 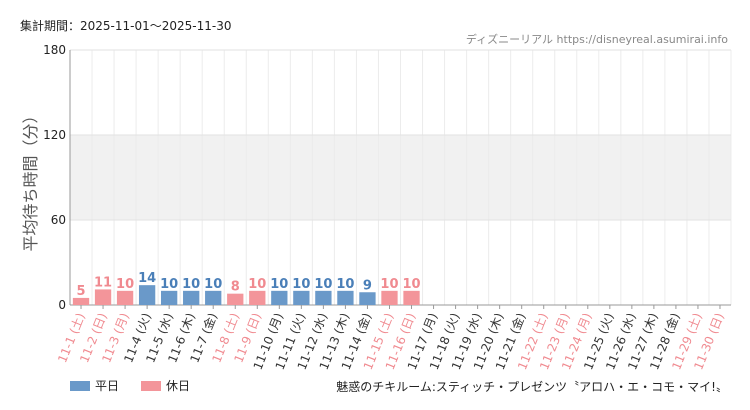 What do you see at coordinates (367, 285) in the screenshot?
I see `data-label: 9` at bounding box center [367, 285].